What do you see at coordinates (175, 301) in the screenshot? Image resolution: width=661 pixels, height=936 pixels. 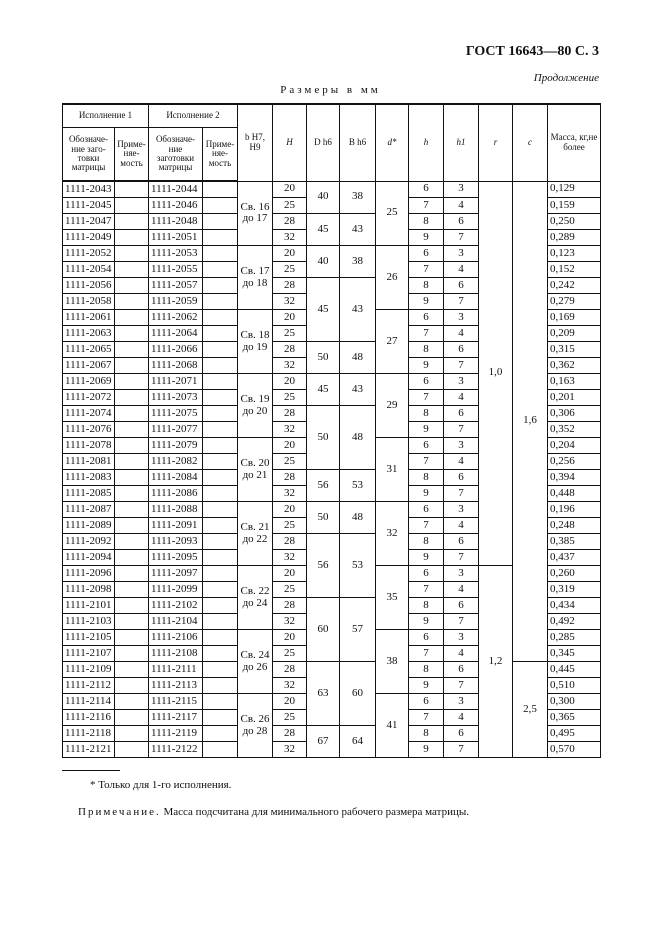 I see `designation-2: 1111-2059` at bounding box center [175, 301].